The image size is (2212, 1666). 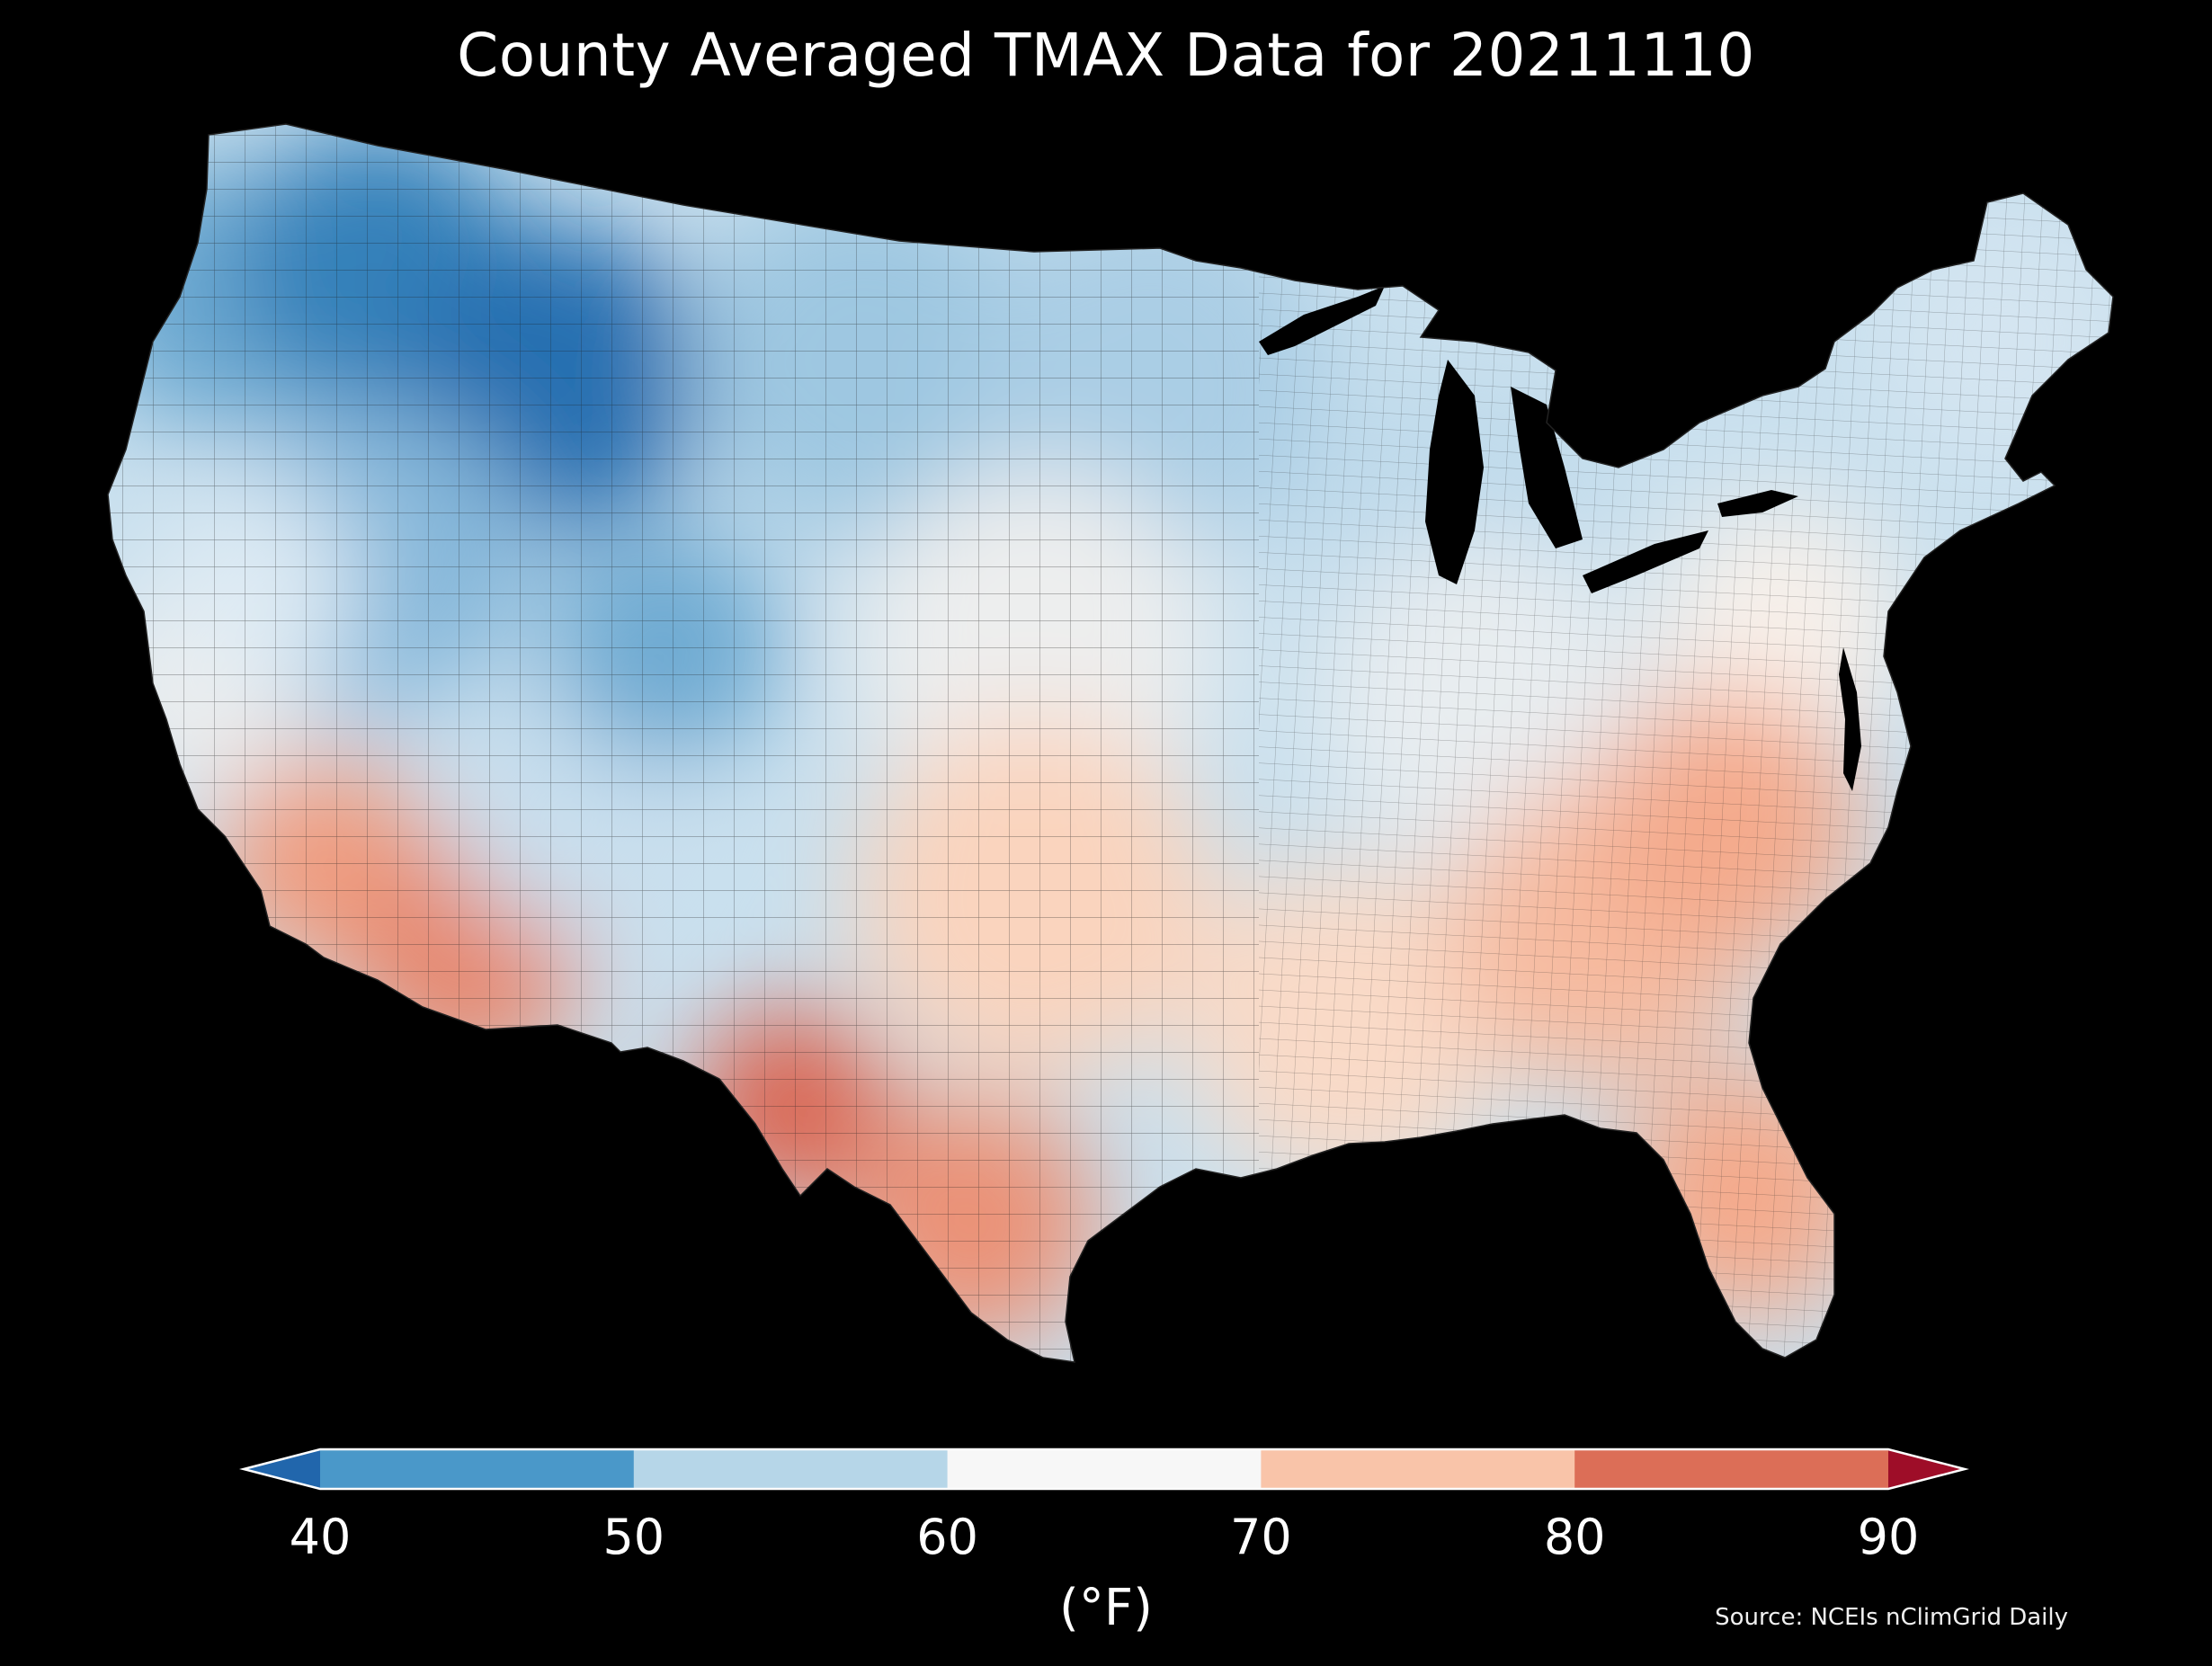 I want to click on colorbar-tick-label: 50, so click(x=633, y=1537).